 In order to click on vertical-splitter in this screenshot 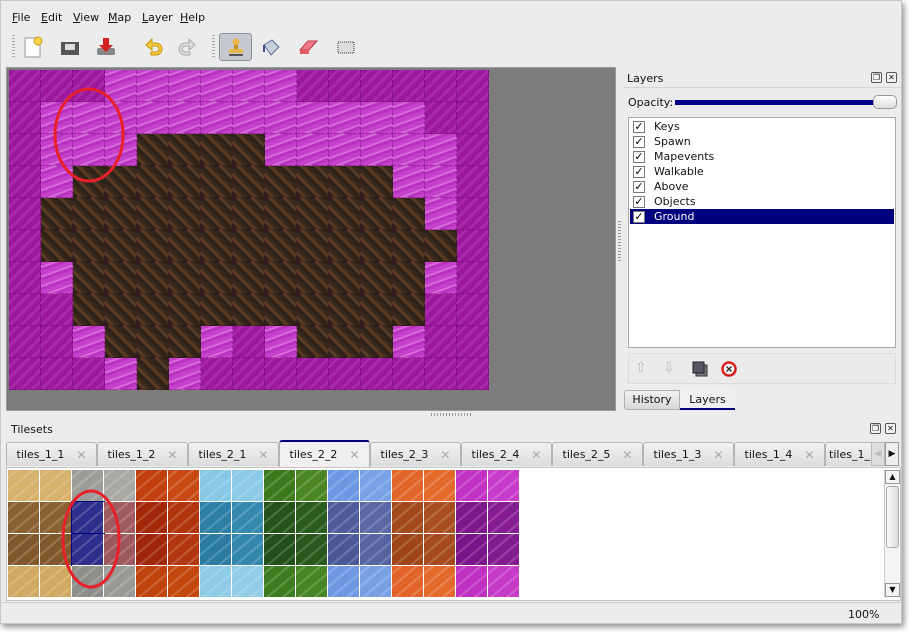, I will do `click(619, 241)`.